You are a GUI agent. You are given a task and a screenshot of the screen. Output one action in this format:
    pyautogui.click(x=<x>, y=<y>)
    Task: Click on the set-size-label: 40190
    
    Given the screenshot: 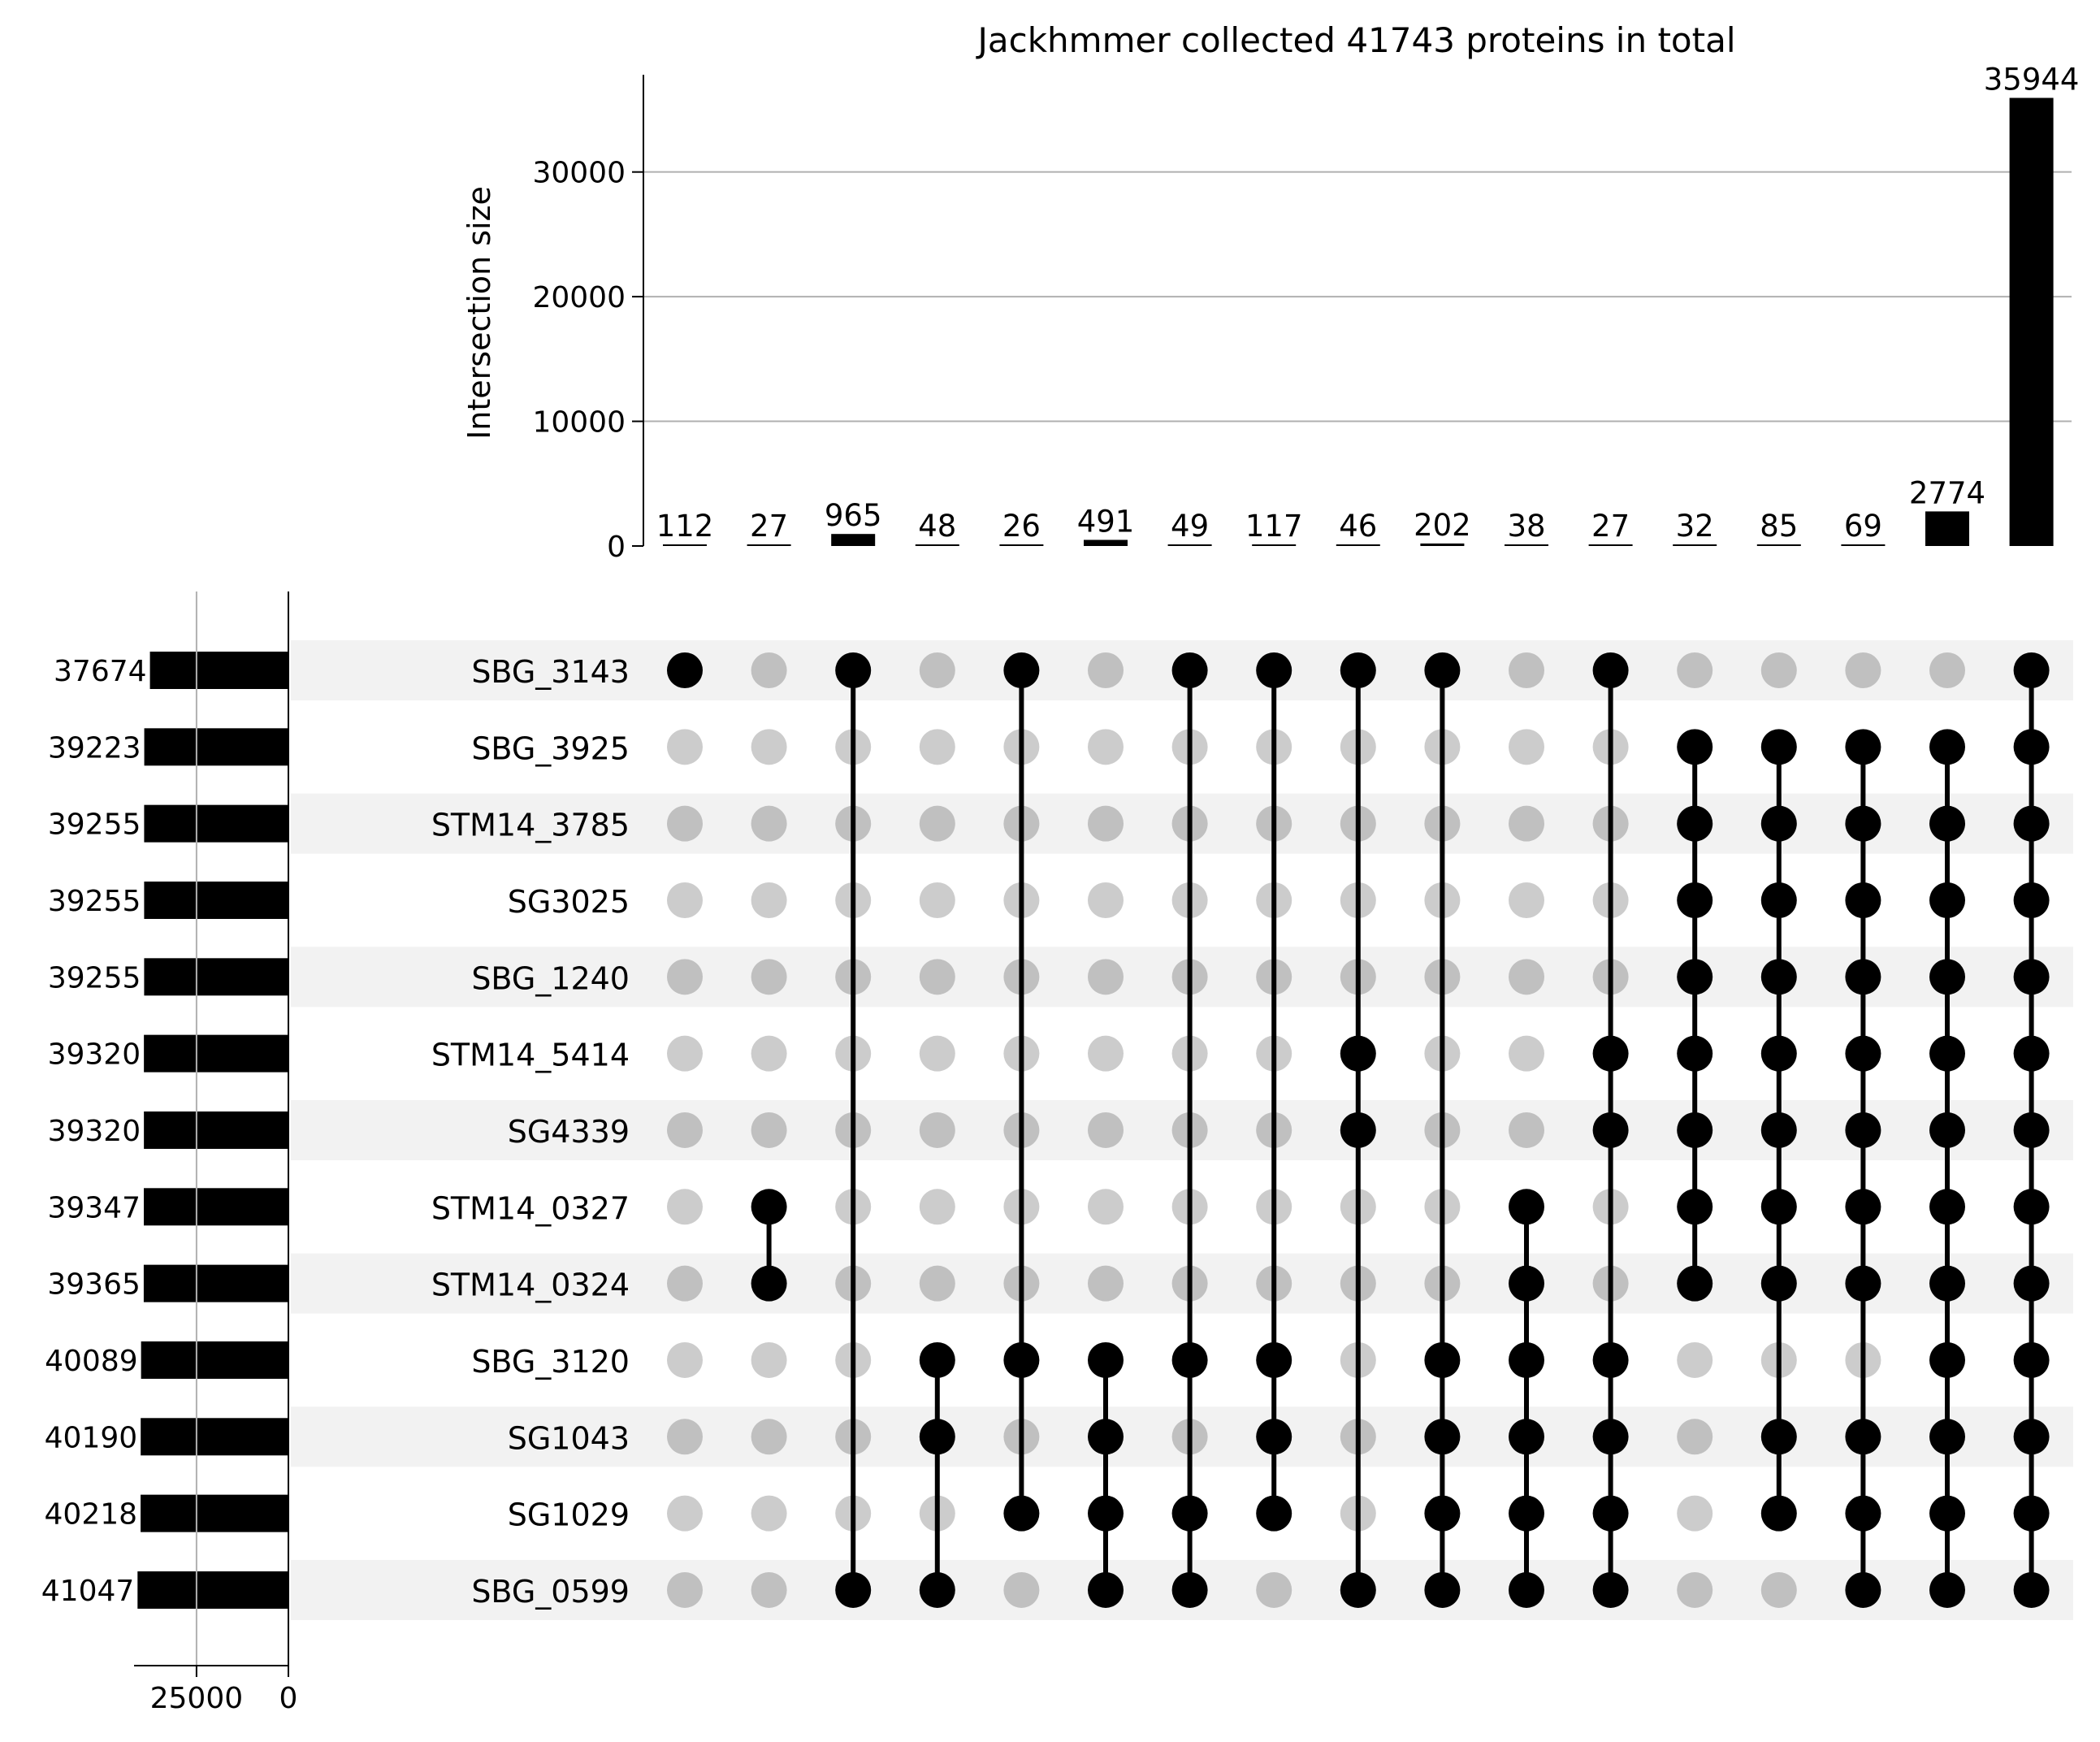 What is the action you would take?
    pyautogui.click(x=92, y=1437)
    